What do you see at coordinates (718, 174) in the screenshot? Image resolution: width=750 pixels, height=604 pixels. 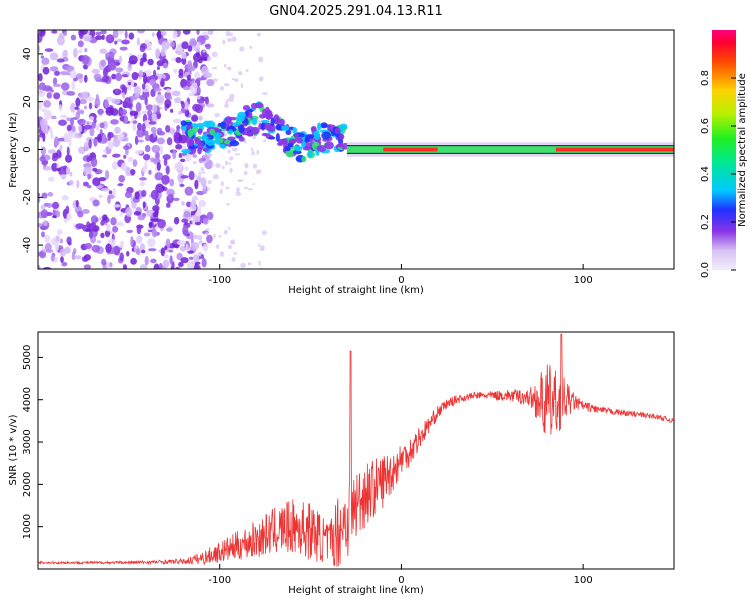 I see `colorbar-axes: 0.0 0.2 0.4 0.6 0.8` at bounding box center [718, 174].